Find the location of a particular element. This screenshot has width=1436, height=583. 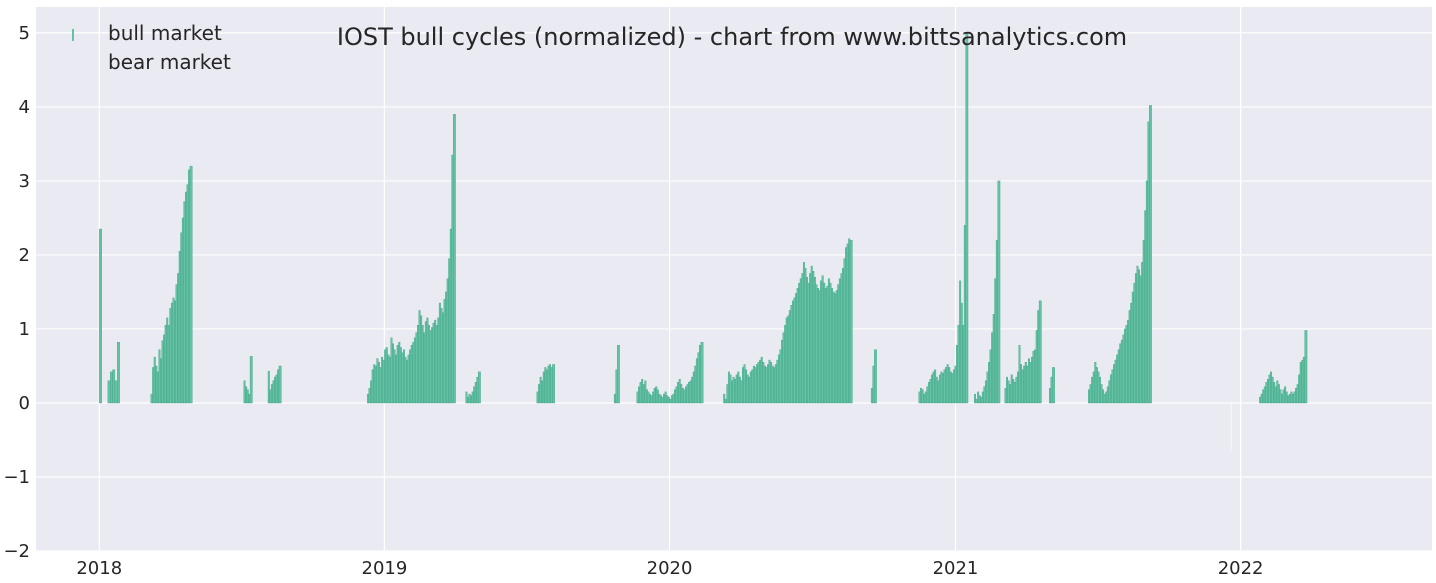

bear-bar is located at coordinates (1231, 427).